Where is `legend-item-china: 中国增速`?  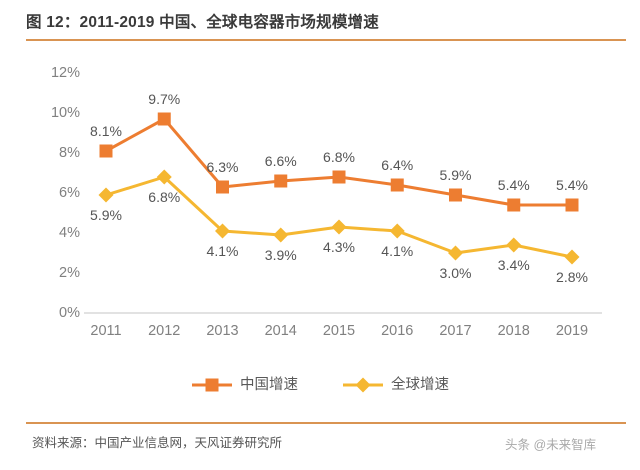
legend-item-china: 中国增速 is located at coordinates (244, 385).